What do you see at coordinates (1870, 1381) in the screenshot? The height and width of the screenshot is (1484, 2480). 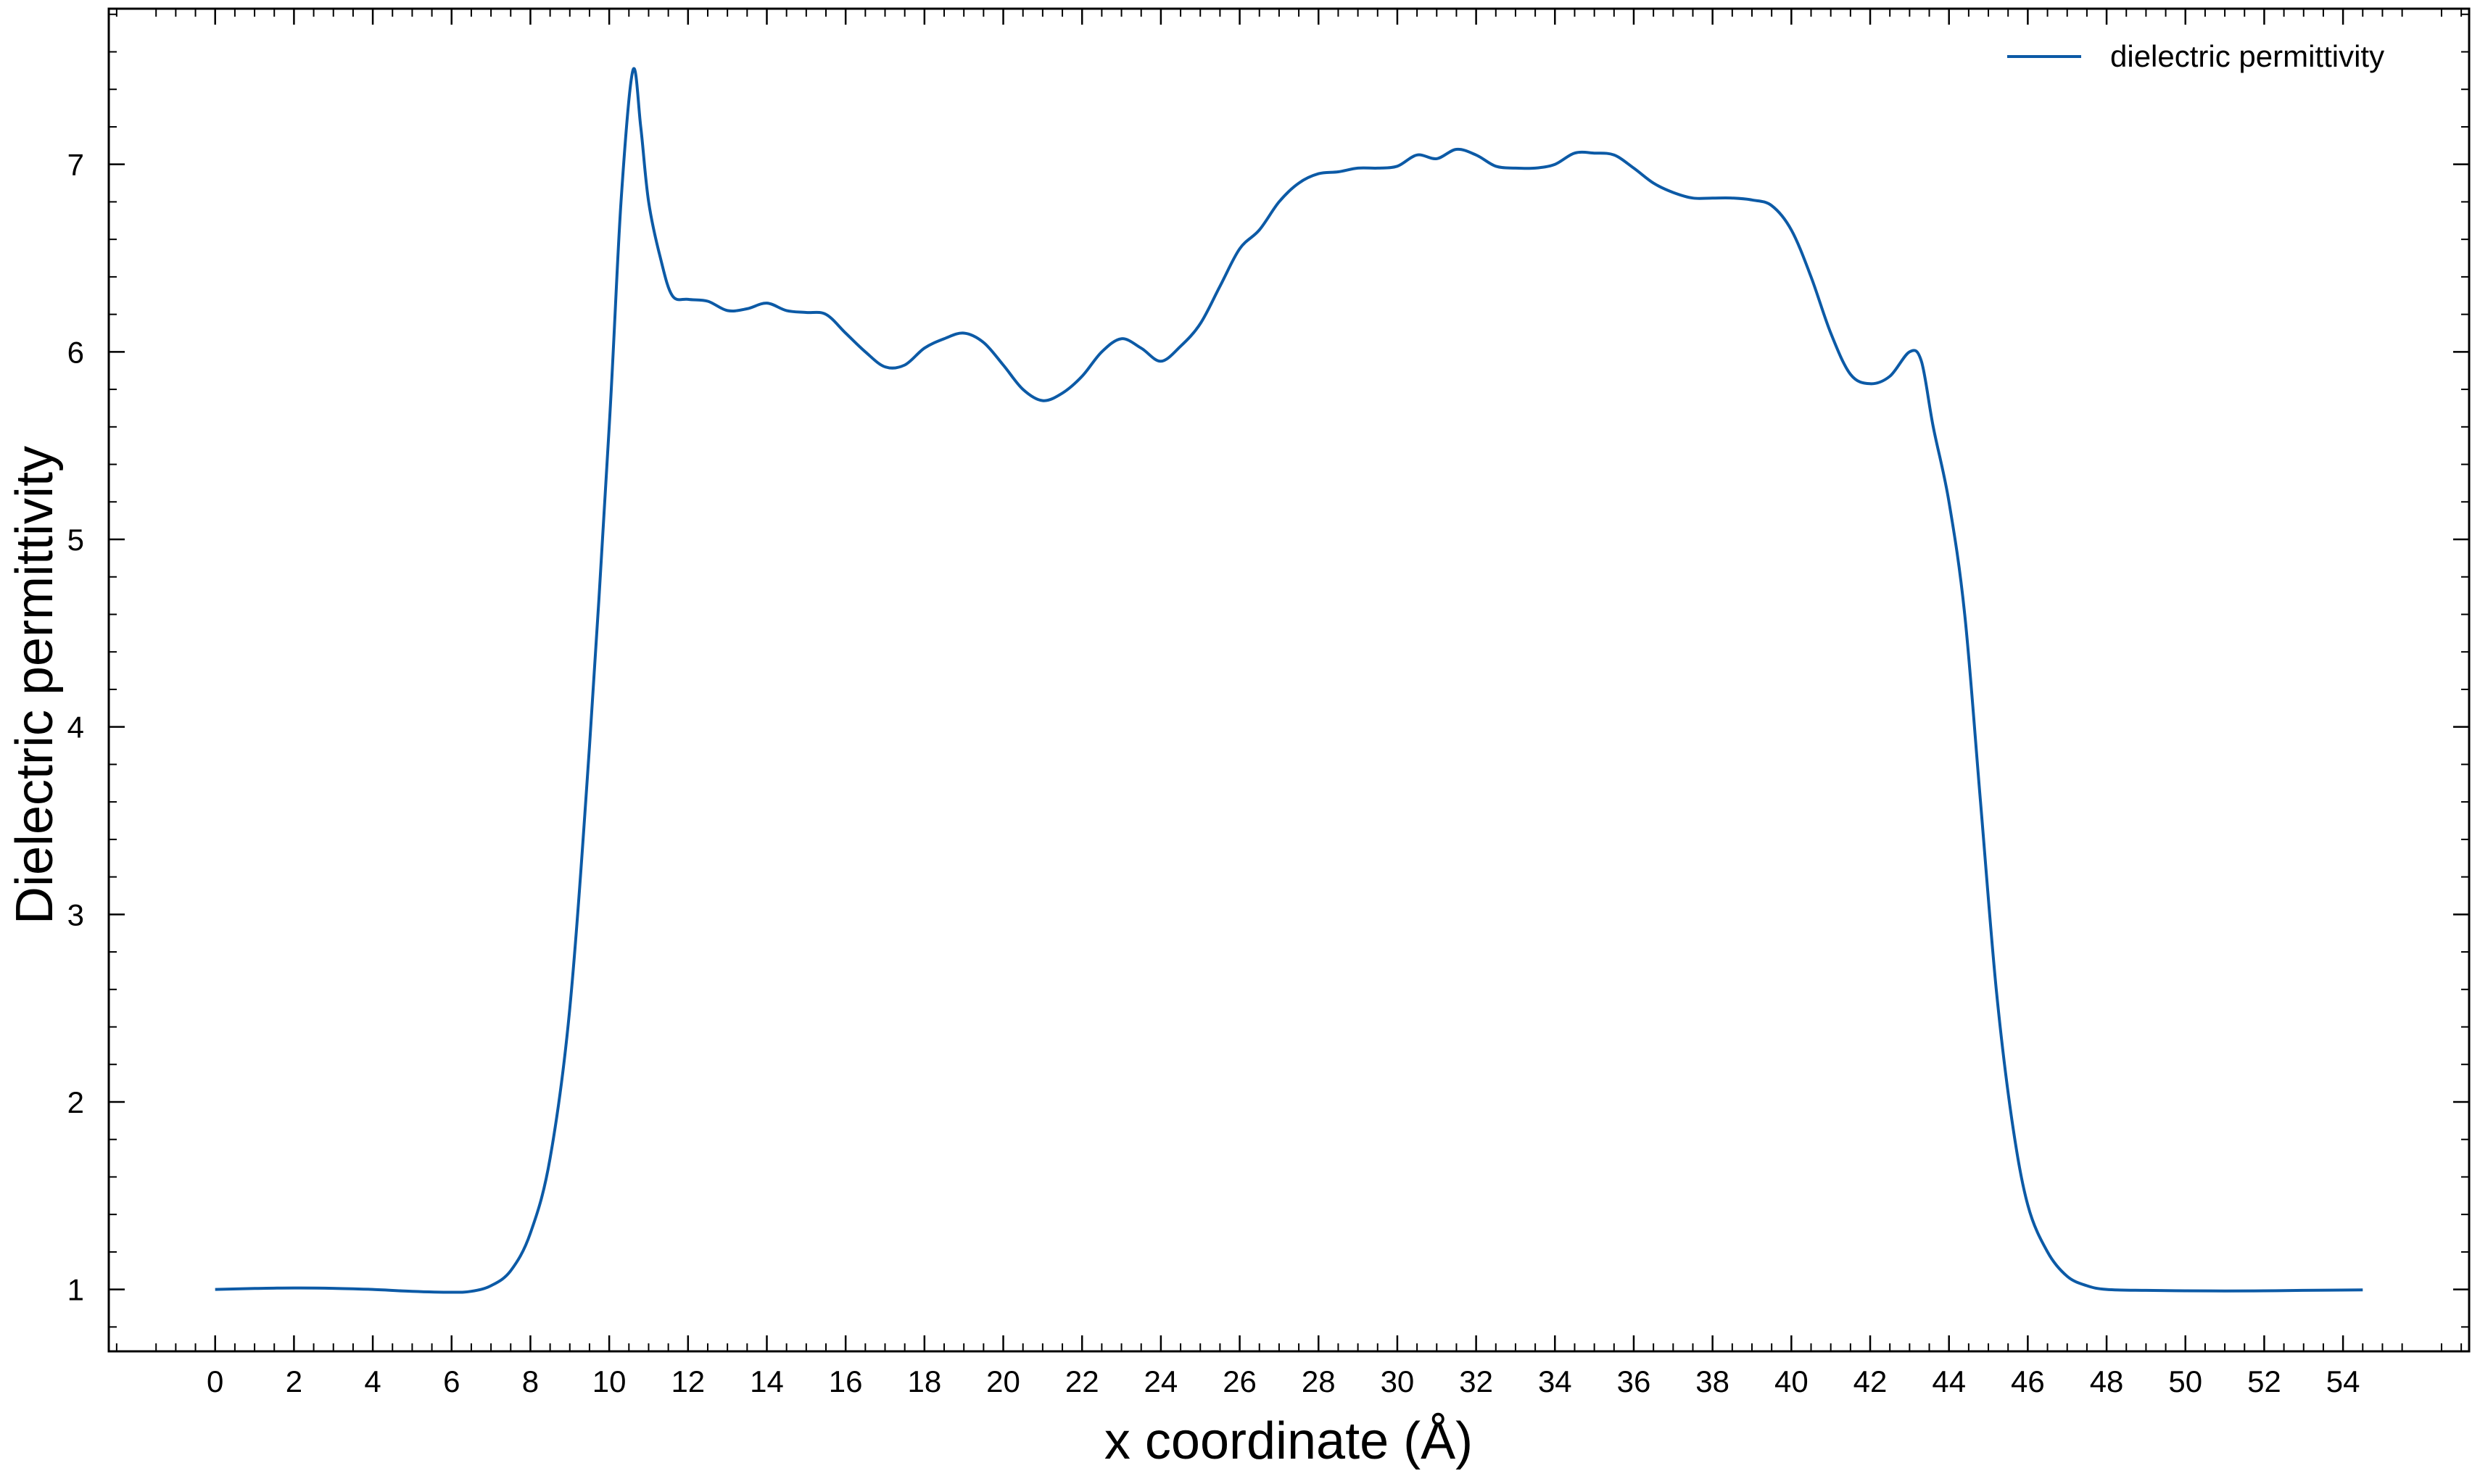 I see `x-tick-label: 42` at bounding box center [1870, 1381].